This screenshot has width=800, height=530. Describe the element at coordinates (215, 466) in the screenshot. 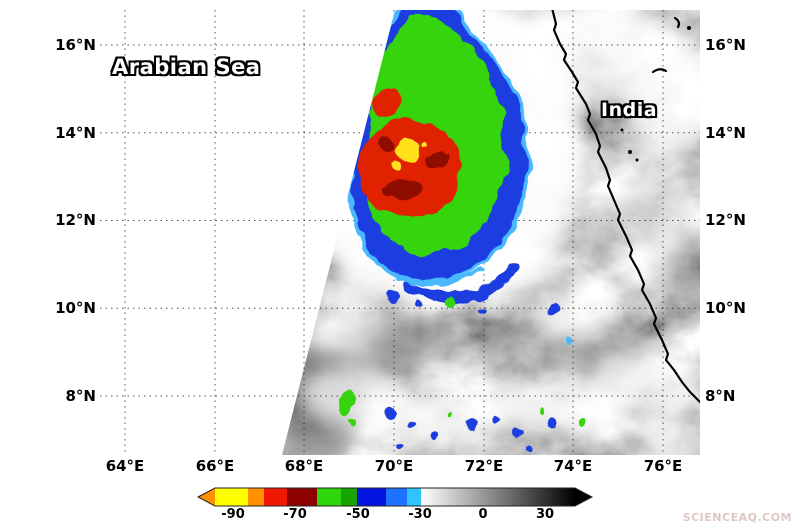

I see `lon-label: 66°E` at that location.